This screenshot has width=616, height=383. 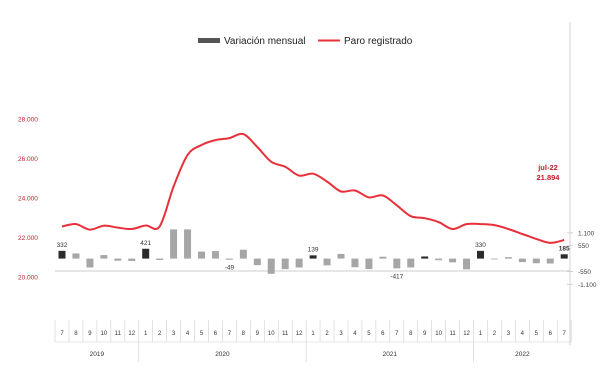 I want to click on bars-group, so click(x=313, y=251).